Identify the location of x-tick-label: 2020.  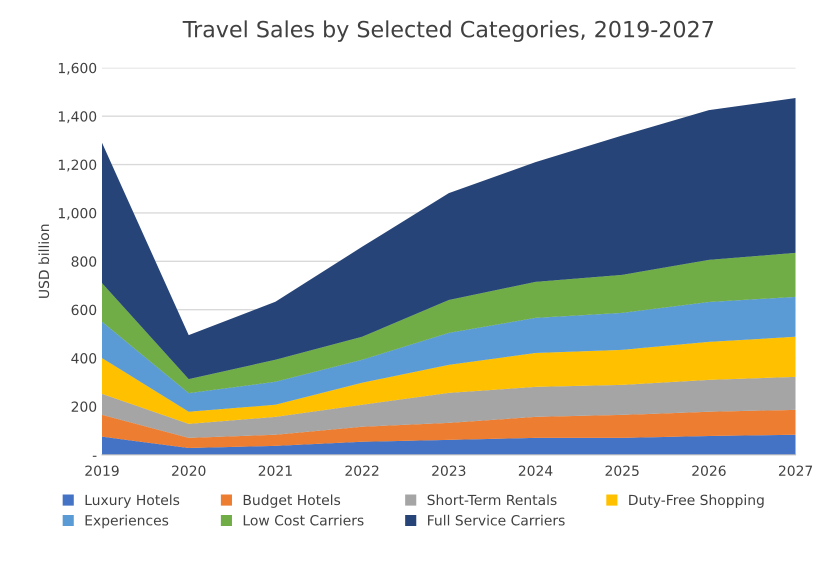
(189, 470).